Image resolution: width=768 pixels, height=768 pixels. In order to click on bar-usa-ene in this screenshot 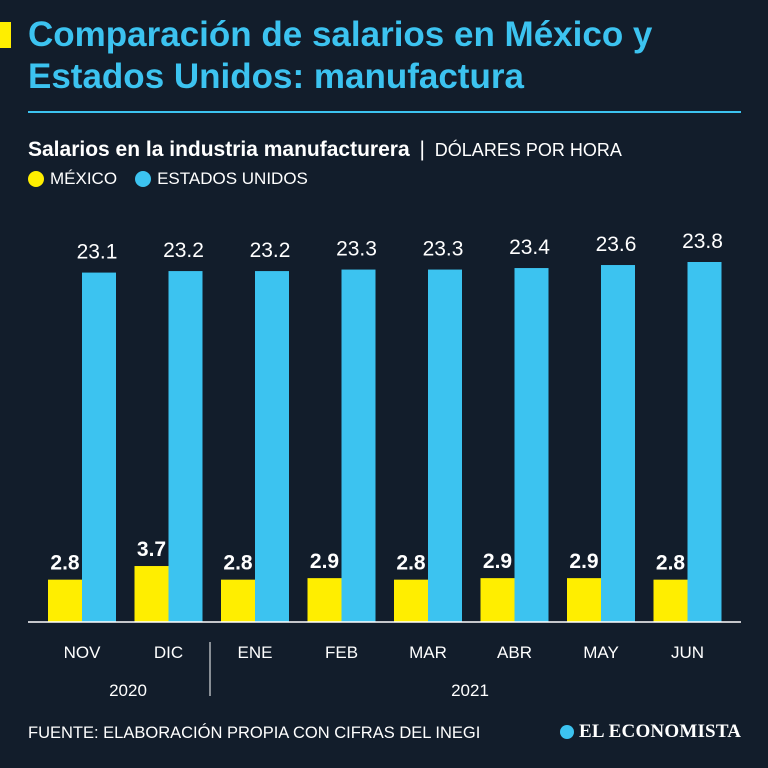, I will do `click(272, 446)`.